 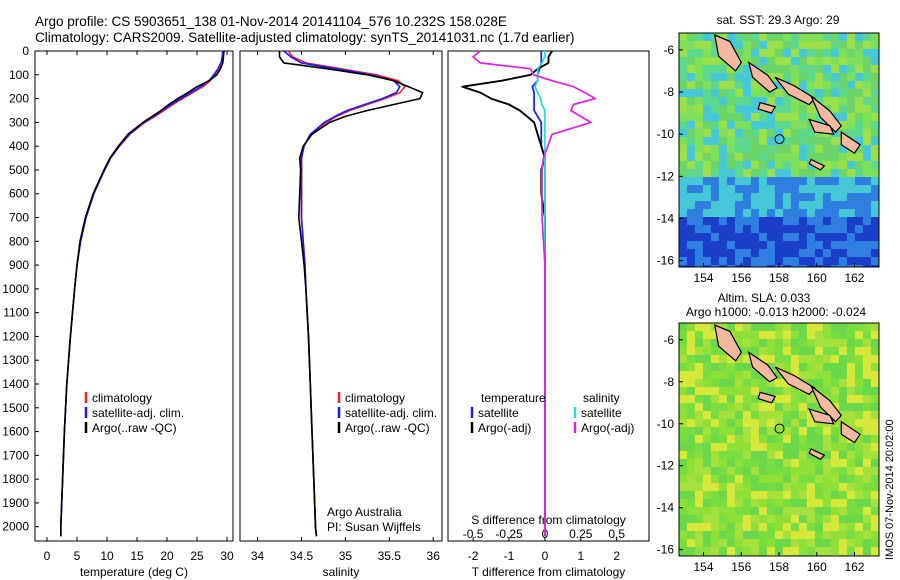 I want to click on sst-map-field, so click(x=779, y=150).